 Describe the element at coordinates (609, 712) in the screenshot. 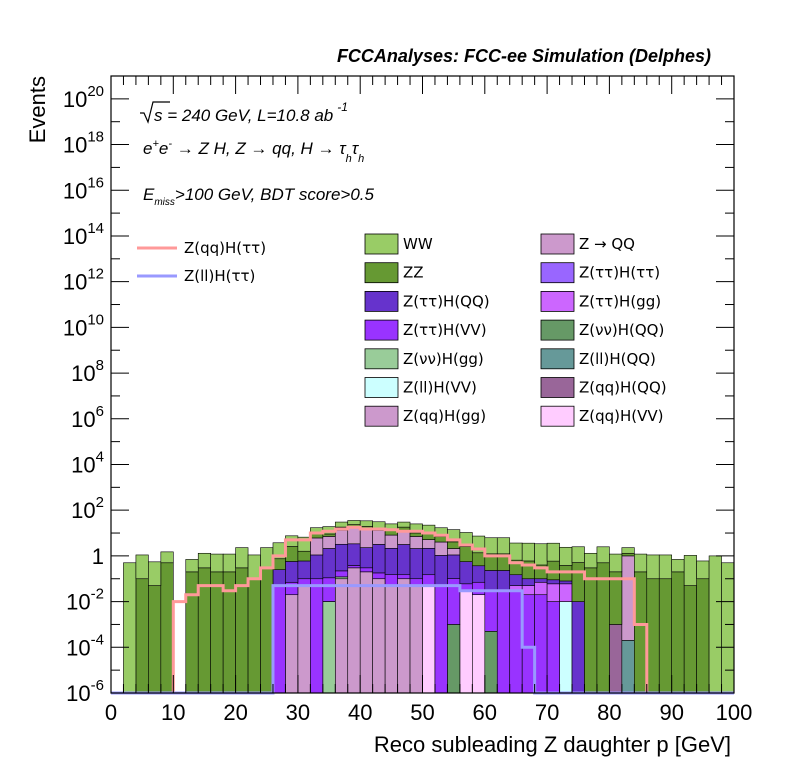

I see `x-tick-label: 80` at that location.